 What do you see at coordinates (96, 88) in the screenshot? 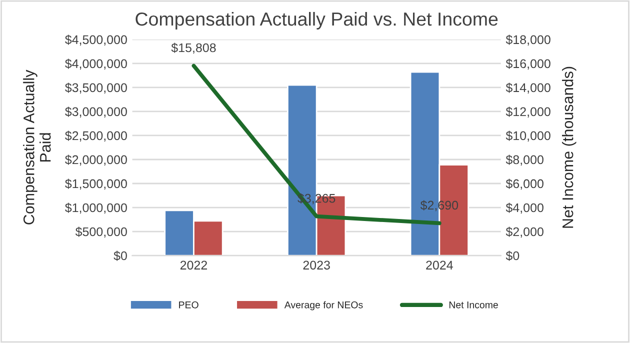
I see `y-tick-label: $3,500,000` at bounding box center [96, 88].